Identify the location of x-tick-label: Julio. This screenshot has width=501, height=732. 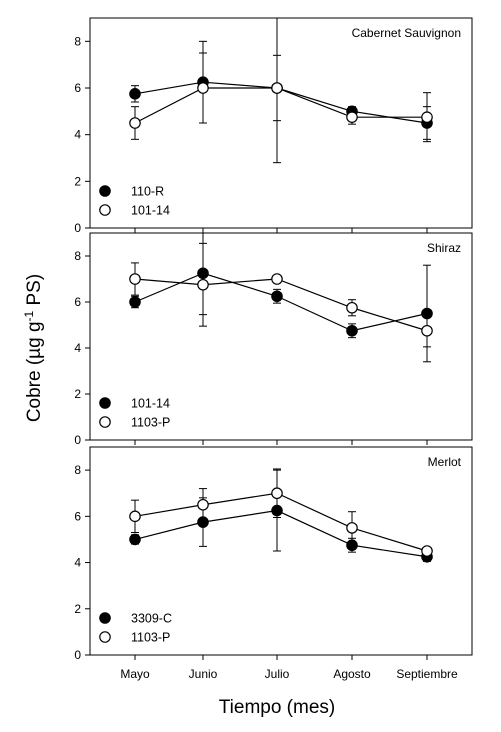
(277, 674).